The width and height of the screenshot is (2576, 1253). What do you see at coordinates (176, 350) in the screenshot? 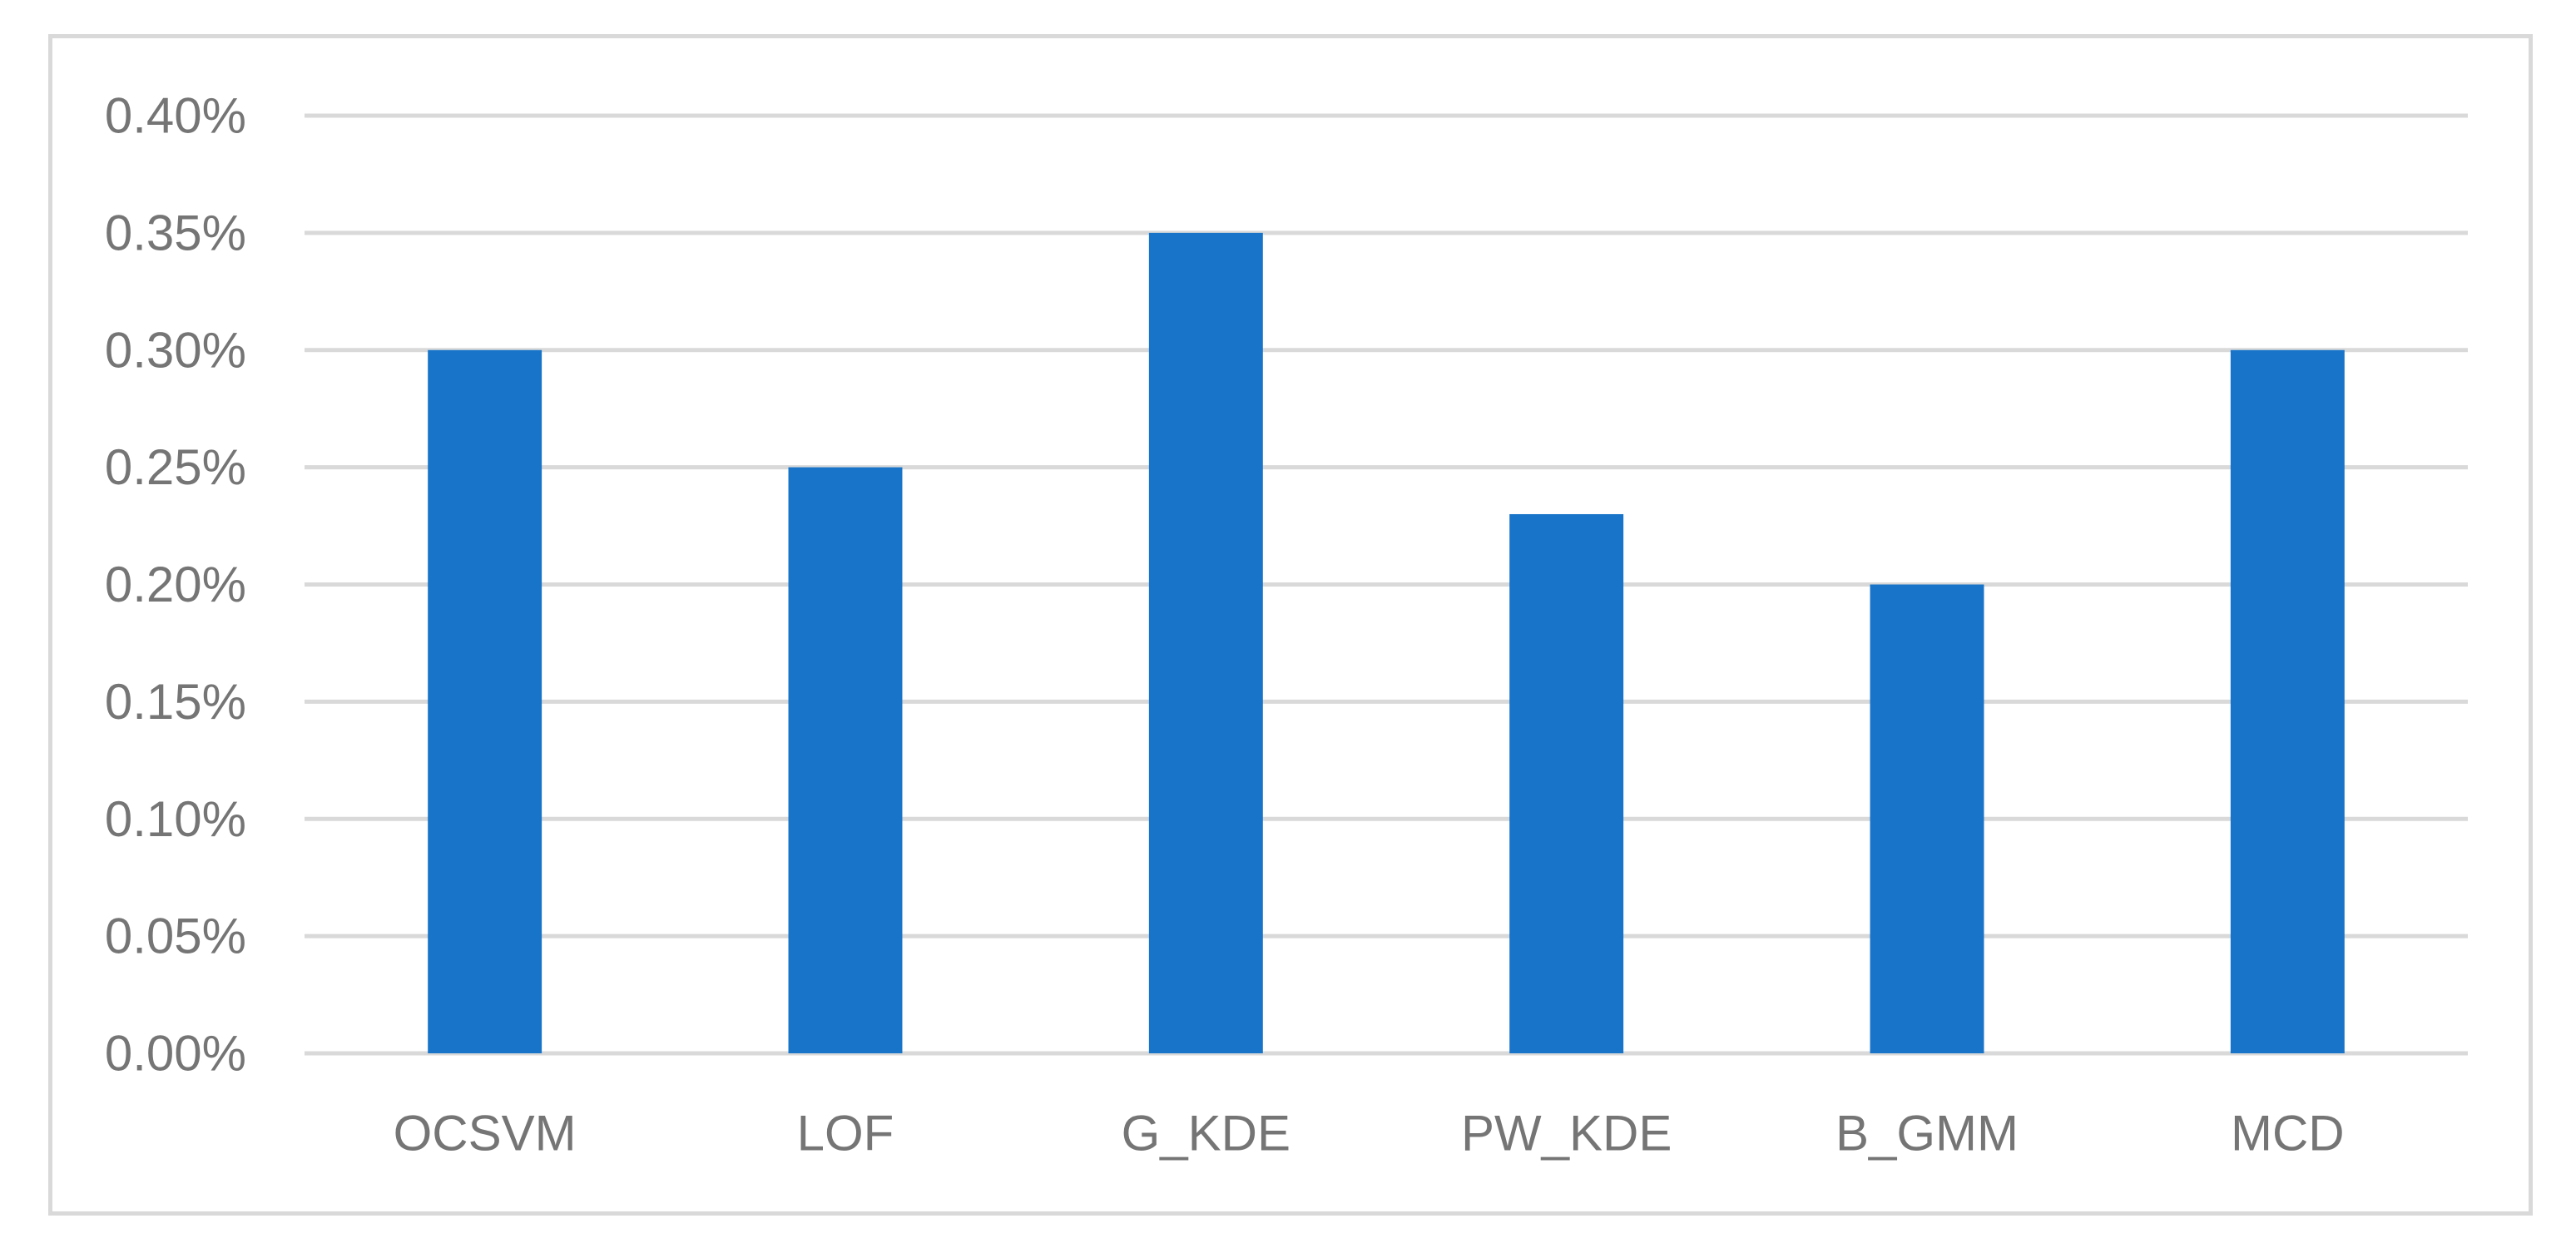
I see `y-tick-label: 0.30%` at bounding box center [176, 350].